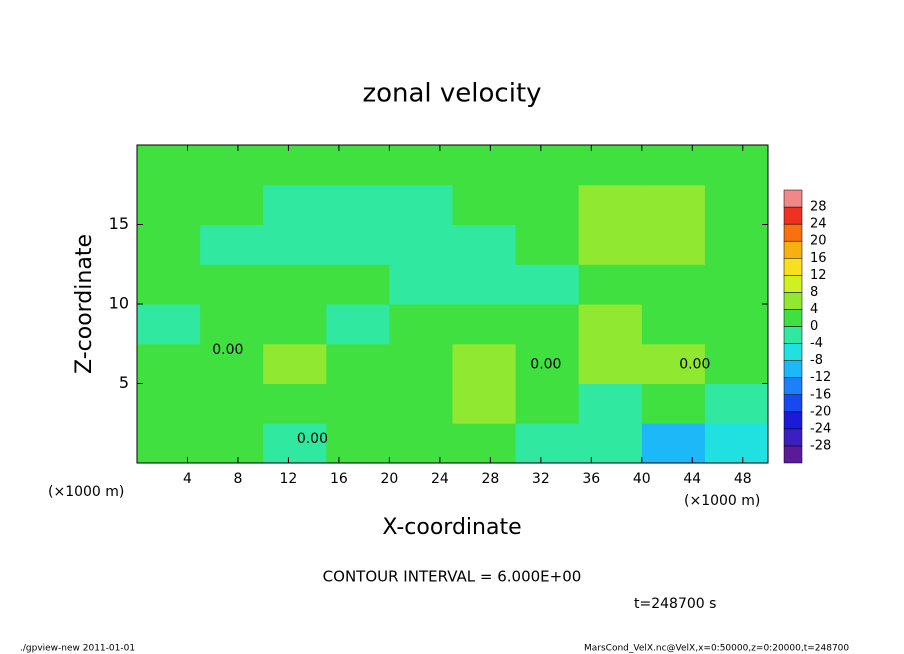 This screenshot has width=904, height=654. I want to click on colorbar-label: -16, so click(820, 394).